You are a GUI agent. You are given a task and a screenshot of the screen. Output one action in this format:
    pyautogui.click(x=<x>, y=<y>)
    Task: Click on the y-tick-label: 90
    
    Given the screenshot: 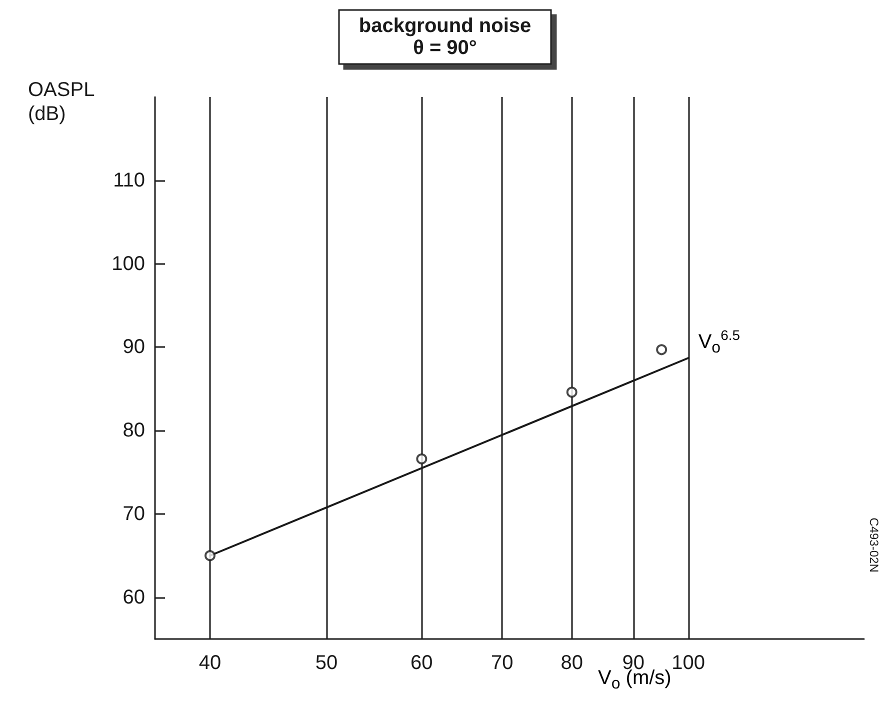 What is the action you would take?
    pyautogui.click(x=133, y=347)
    